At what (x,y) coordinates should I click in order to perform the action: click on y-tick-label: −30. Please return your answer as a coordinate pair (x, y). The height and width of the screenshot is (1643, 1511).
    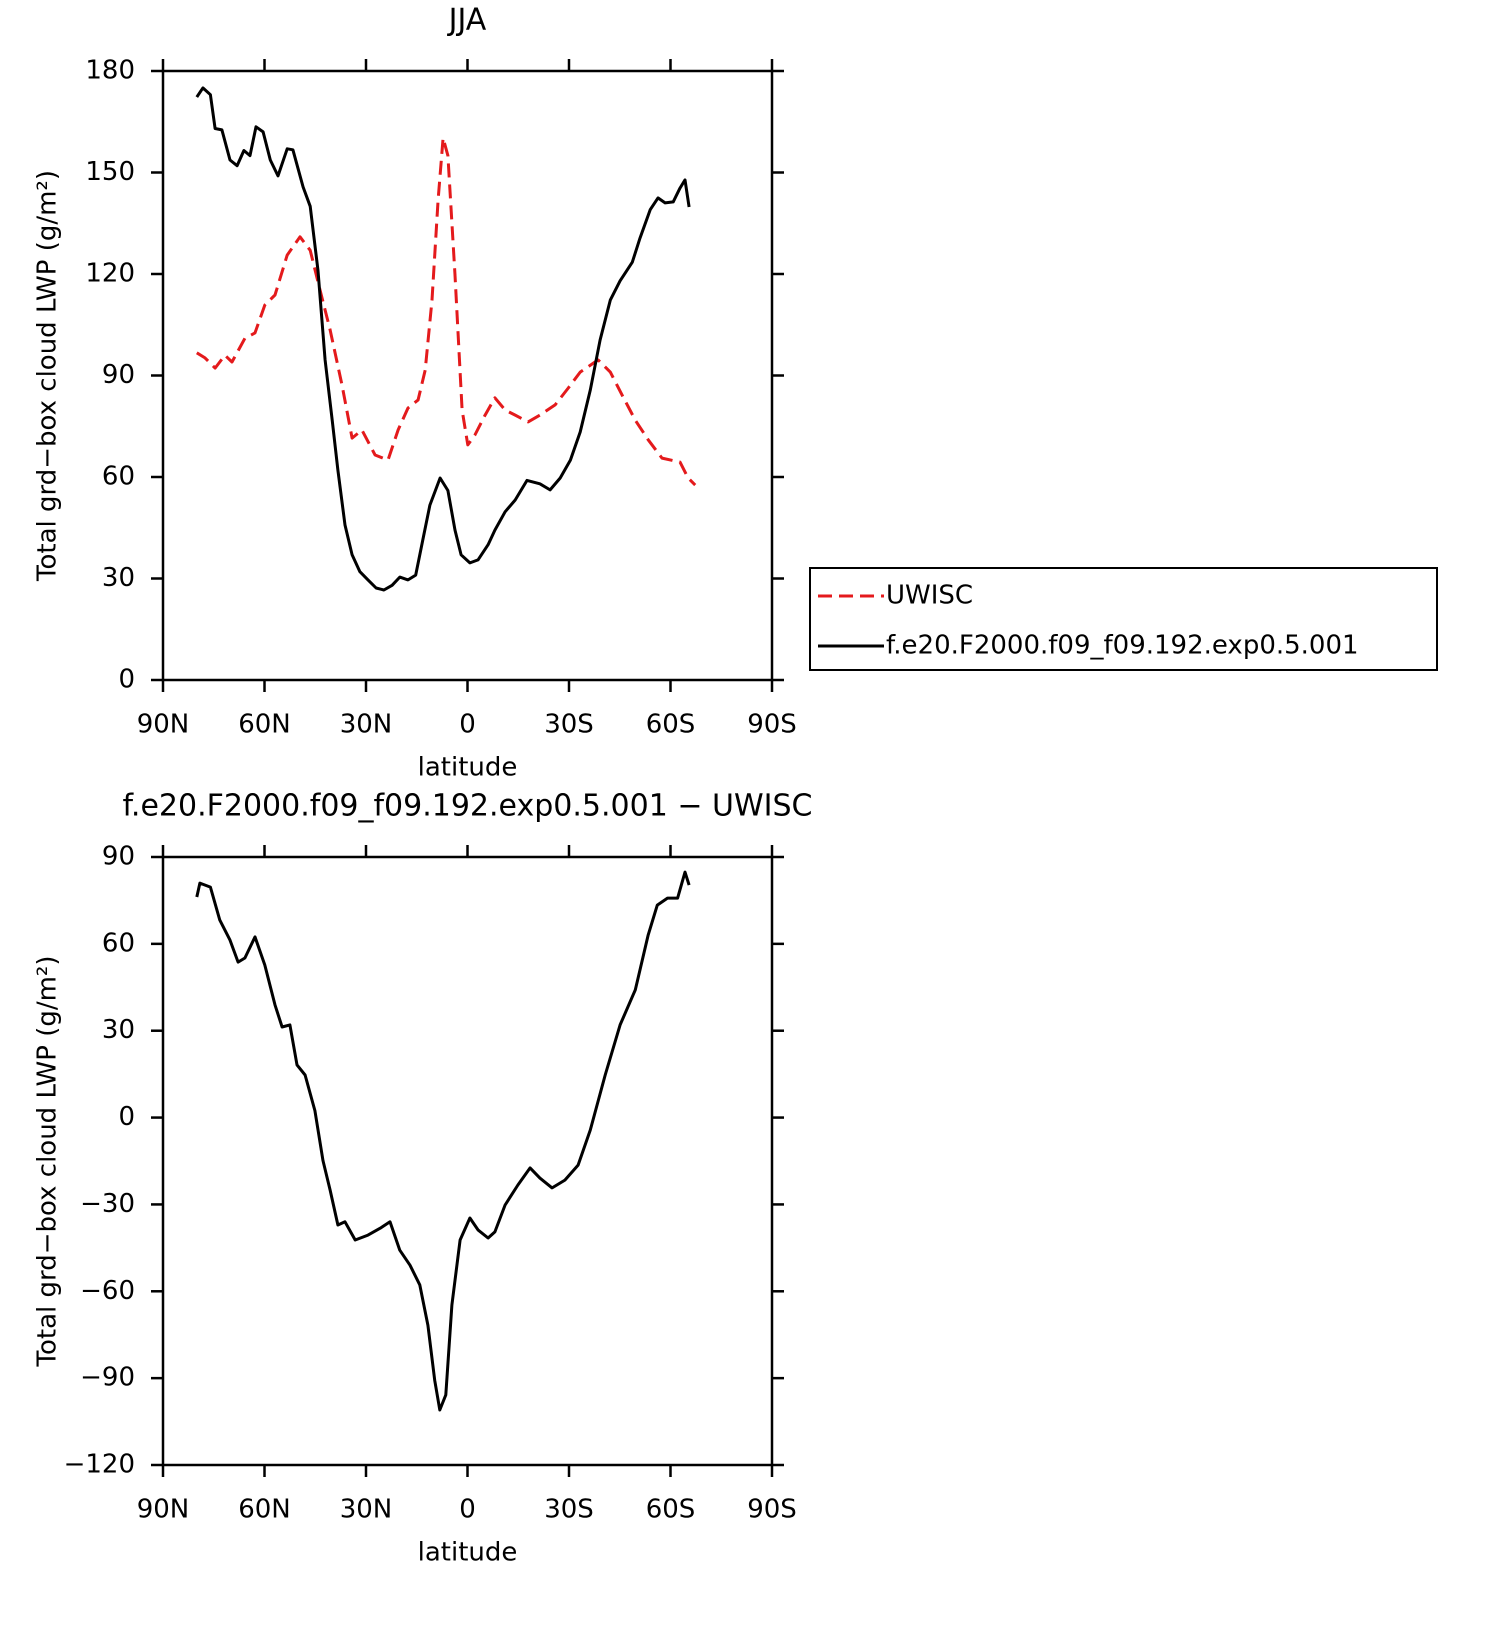
    Looking at the image, I should click on (107, 1204).